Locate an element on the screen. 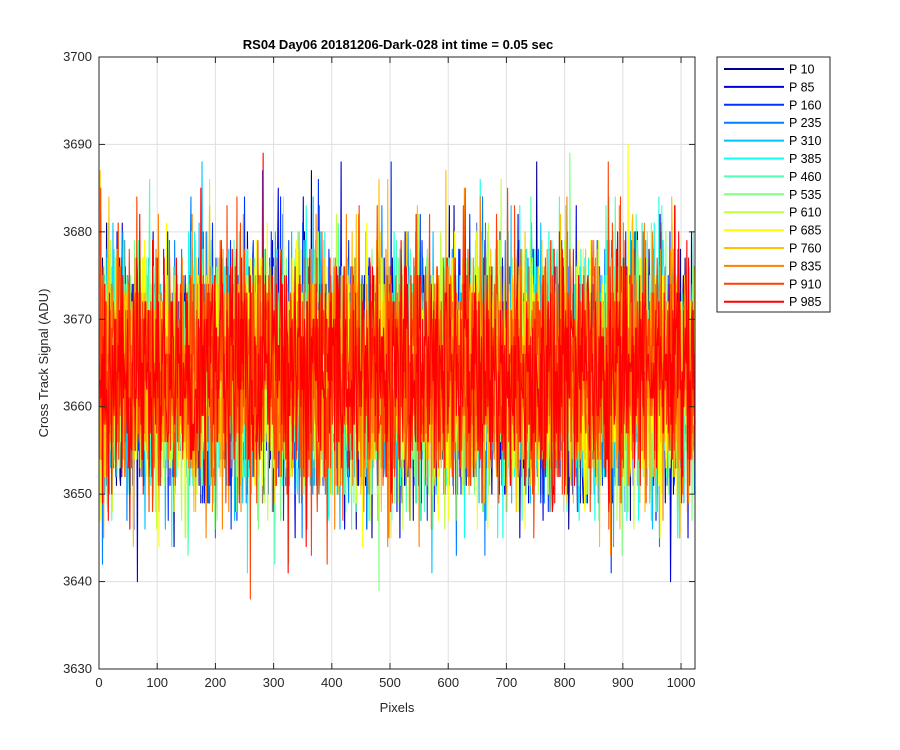 This screenshot has width=900, height=750. legend-label: P 85 is located at coordinates (802, 87).